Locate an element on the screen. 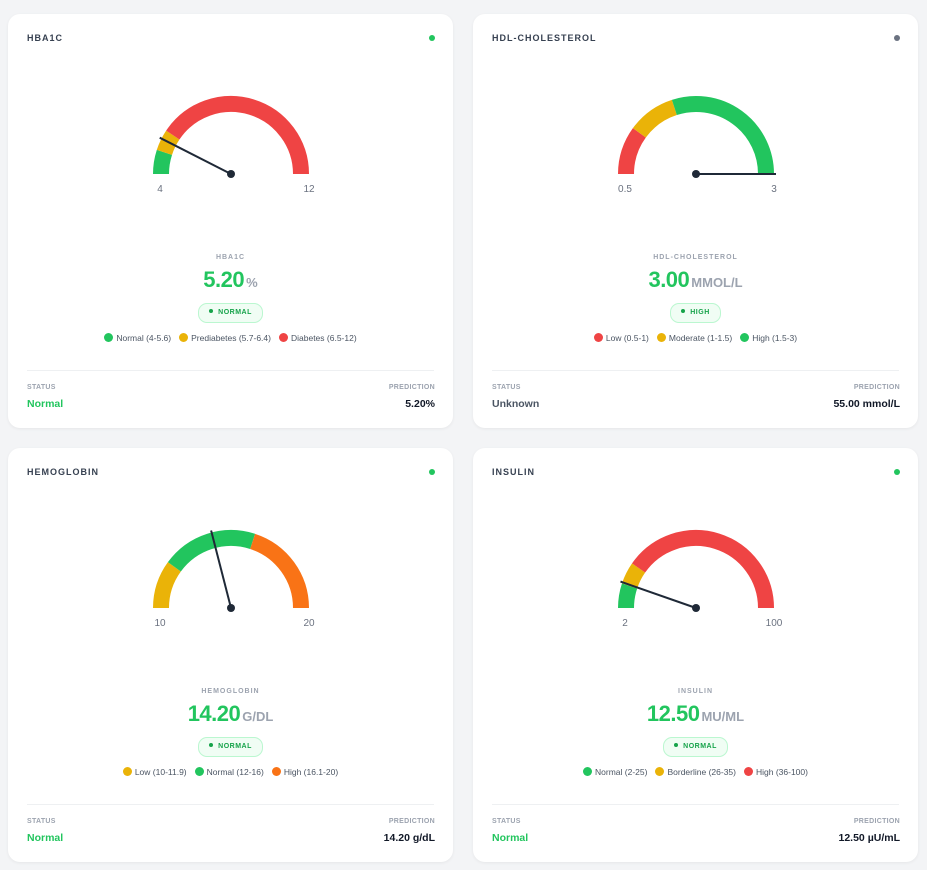 This screenshot has width=927, height=870. legend-item: Low (10-11.9) is located at coordinates (154, 772).